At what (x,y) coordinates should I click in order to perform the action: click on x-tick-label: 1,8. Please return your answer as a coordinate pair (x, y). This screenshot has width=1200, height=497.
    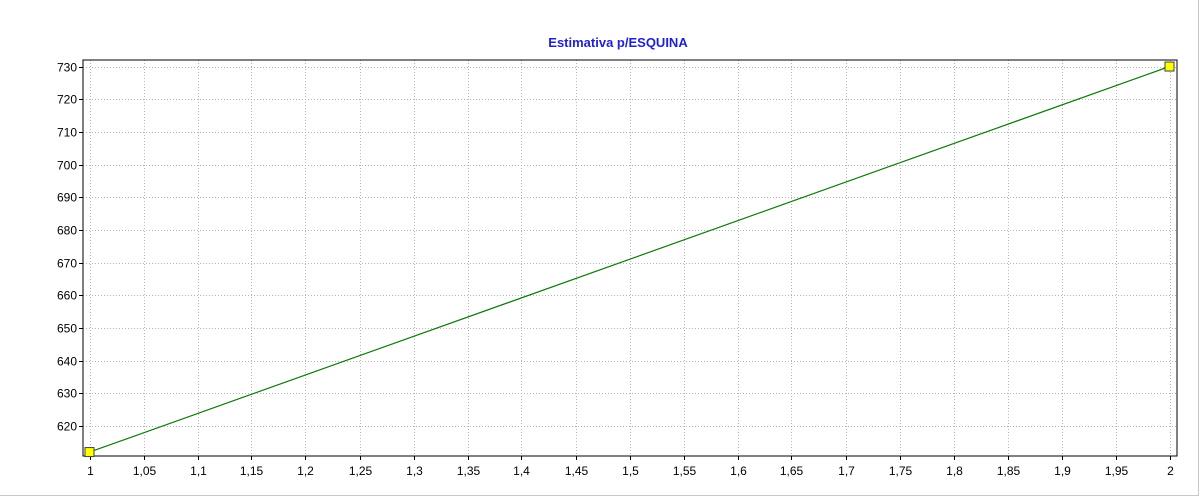
    Looking at the image, I should click on (954, 471).